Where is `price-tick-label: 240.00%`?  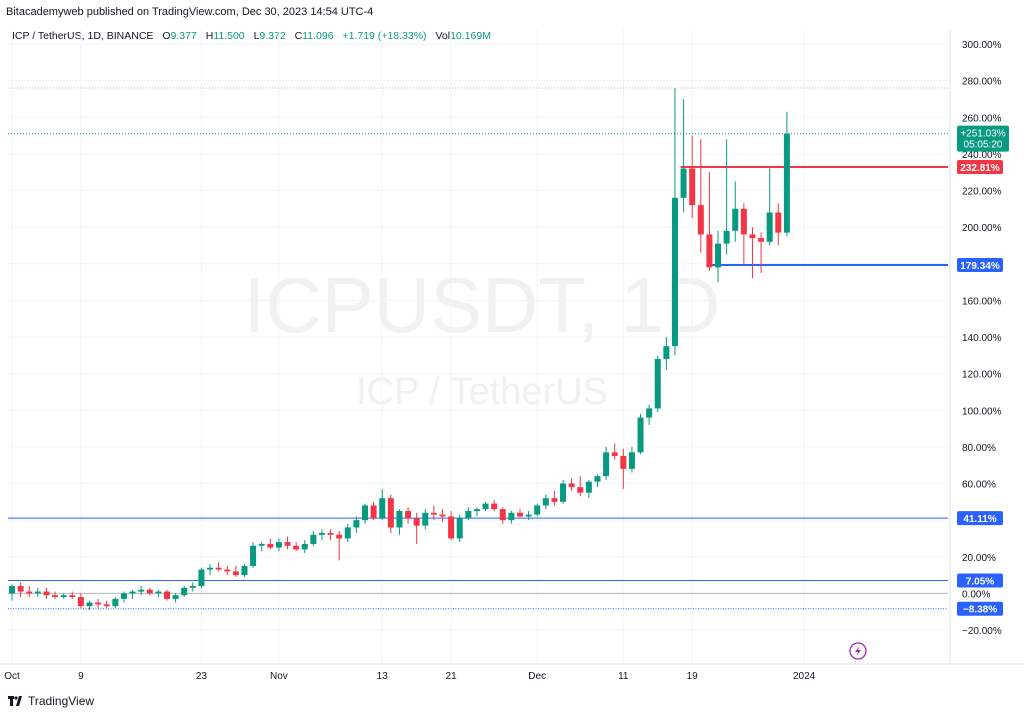 price-tick-label: 240.00% is located at coordinates (982, 155).